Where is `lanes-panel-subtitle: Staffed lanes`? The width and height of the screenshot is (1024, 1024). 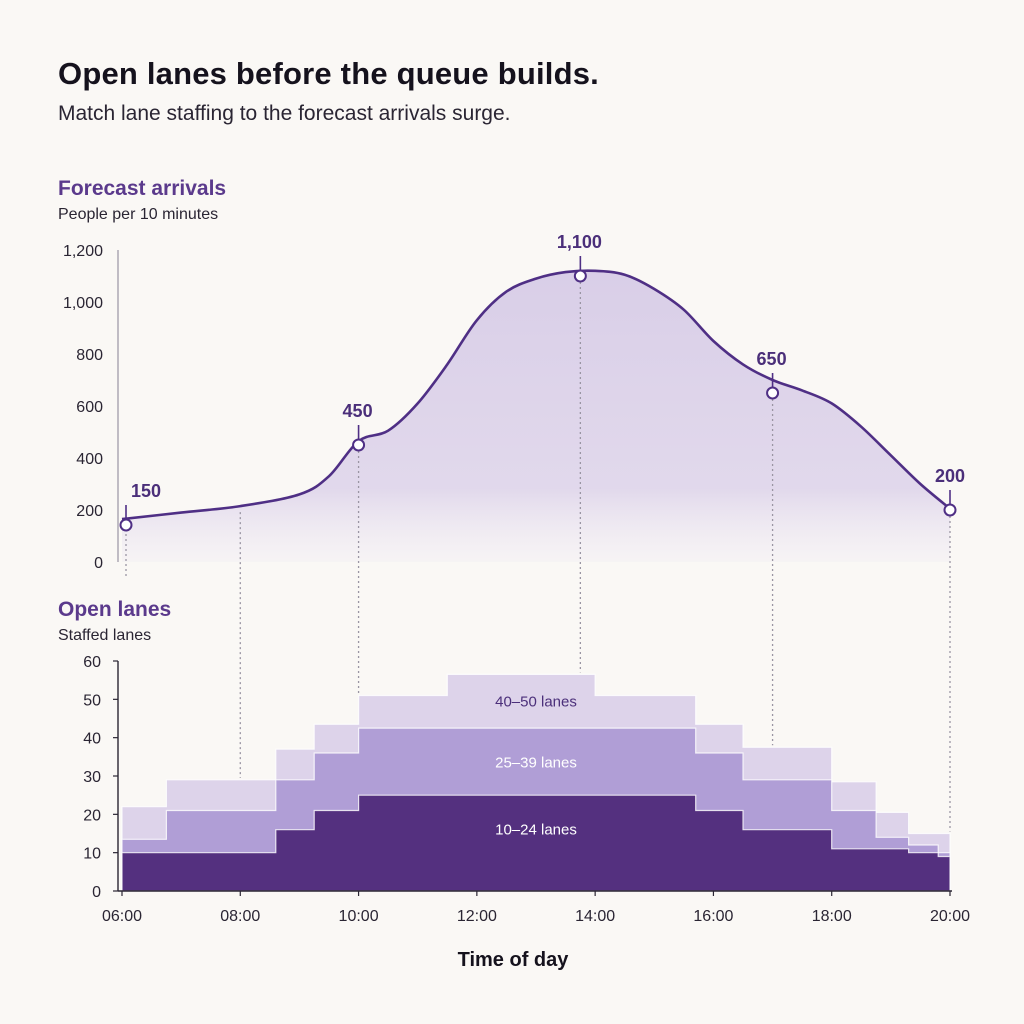 lanes-panel-subtitle: Staffed lanes is located at coordinates (104, 635).